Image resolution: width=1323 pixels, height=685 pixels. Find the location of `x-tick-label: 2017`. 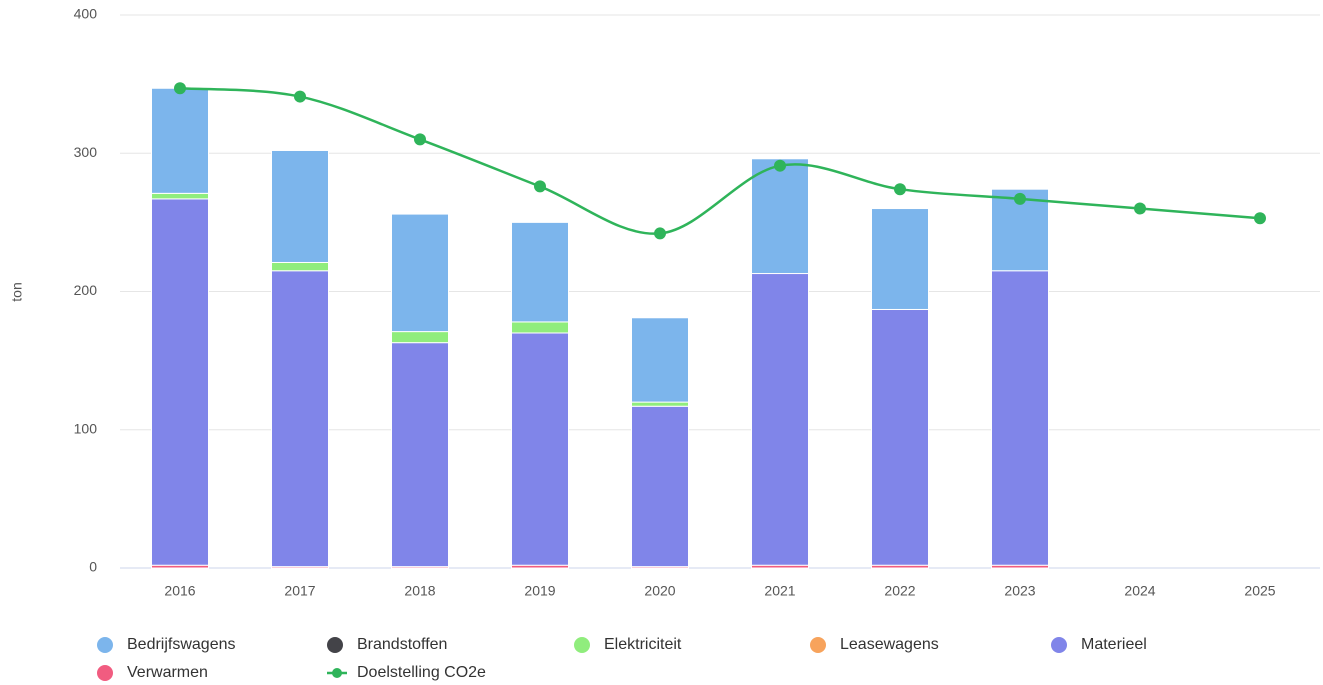

x-tick-label: 2017 is located at coordinates (299, 591).